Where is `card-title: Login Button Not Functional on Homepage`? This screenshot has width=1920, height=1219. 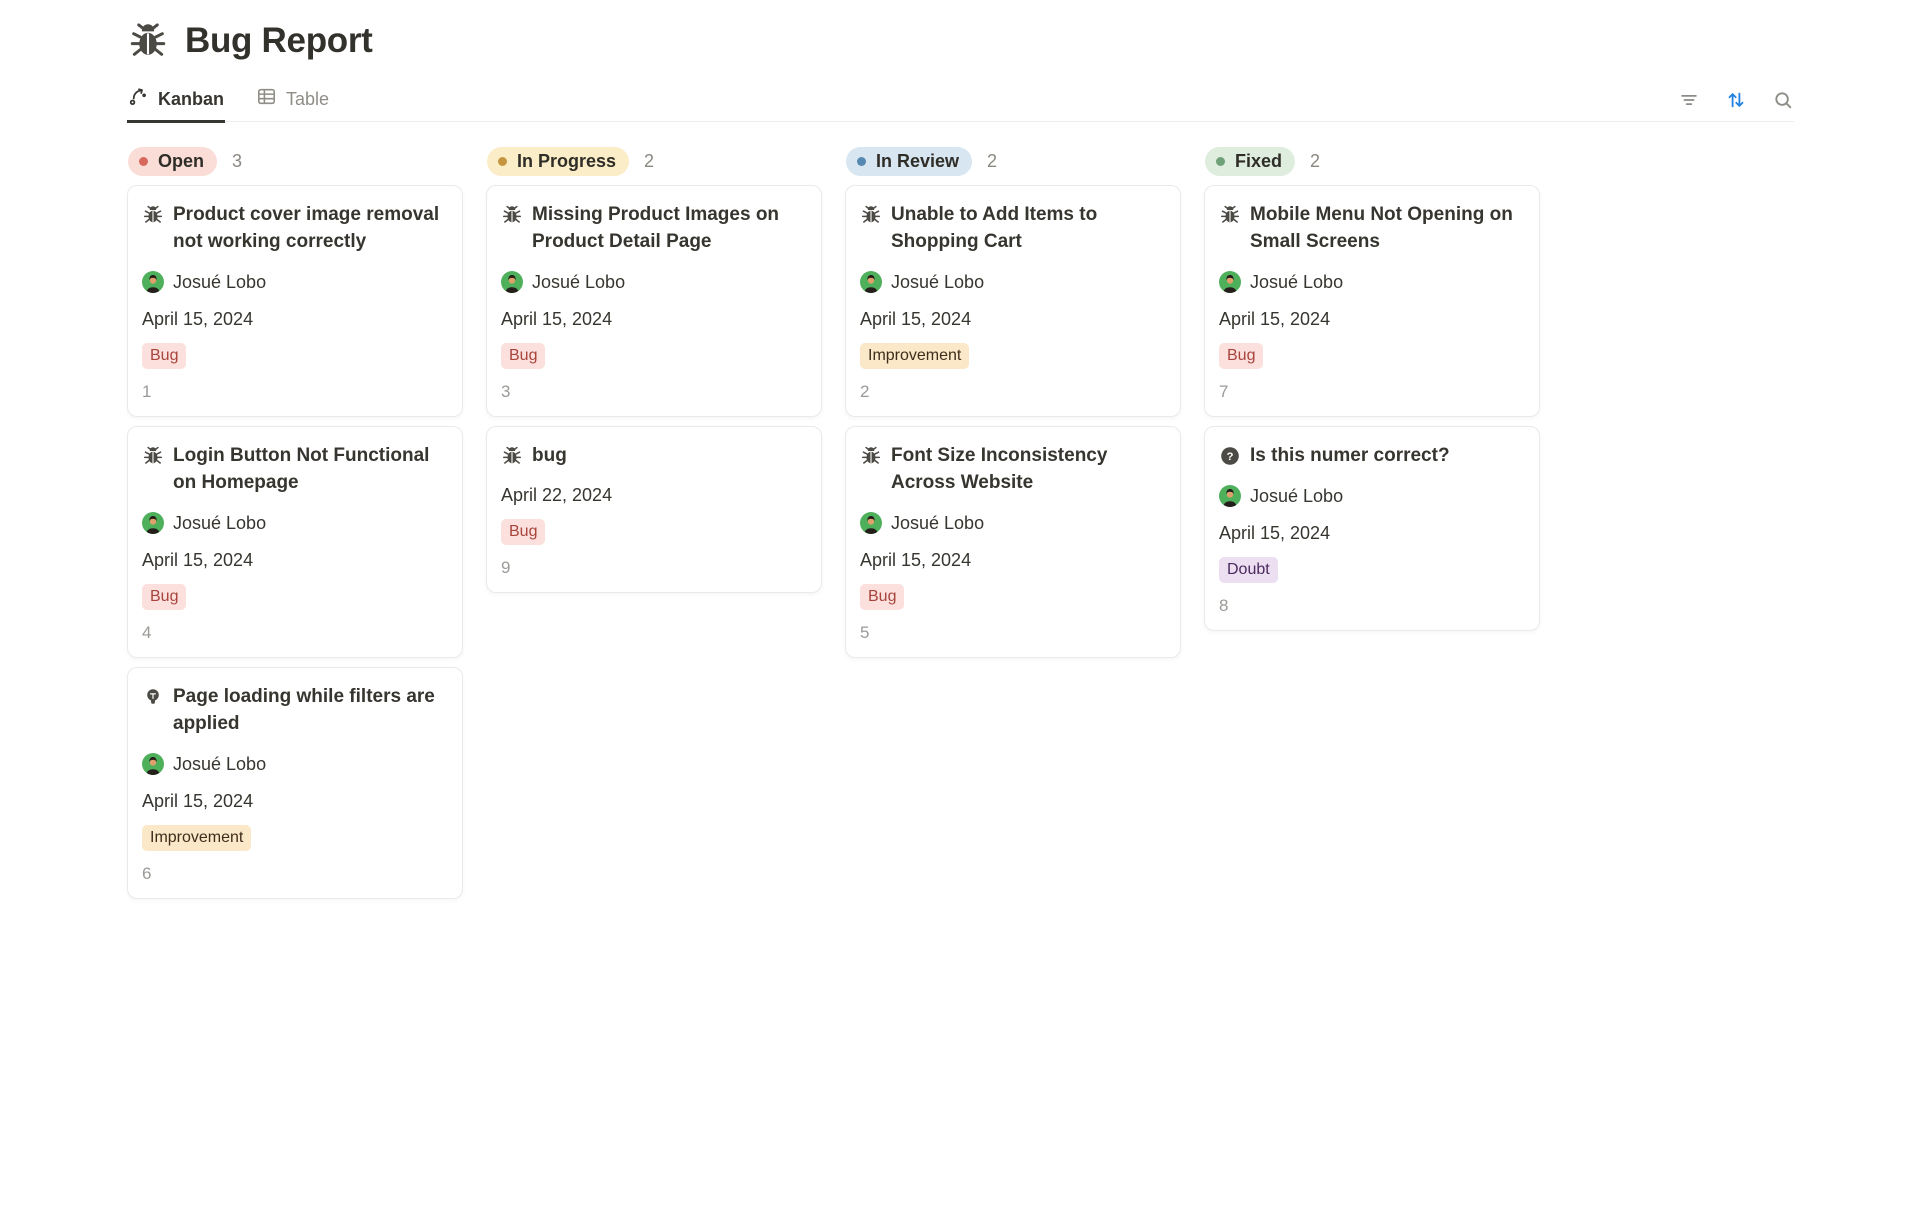
card-title: Login Button Not Functional on Homepage is located at coordinates (301, 469).